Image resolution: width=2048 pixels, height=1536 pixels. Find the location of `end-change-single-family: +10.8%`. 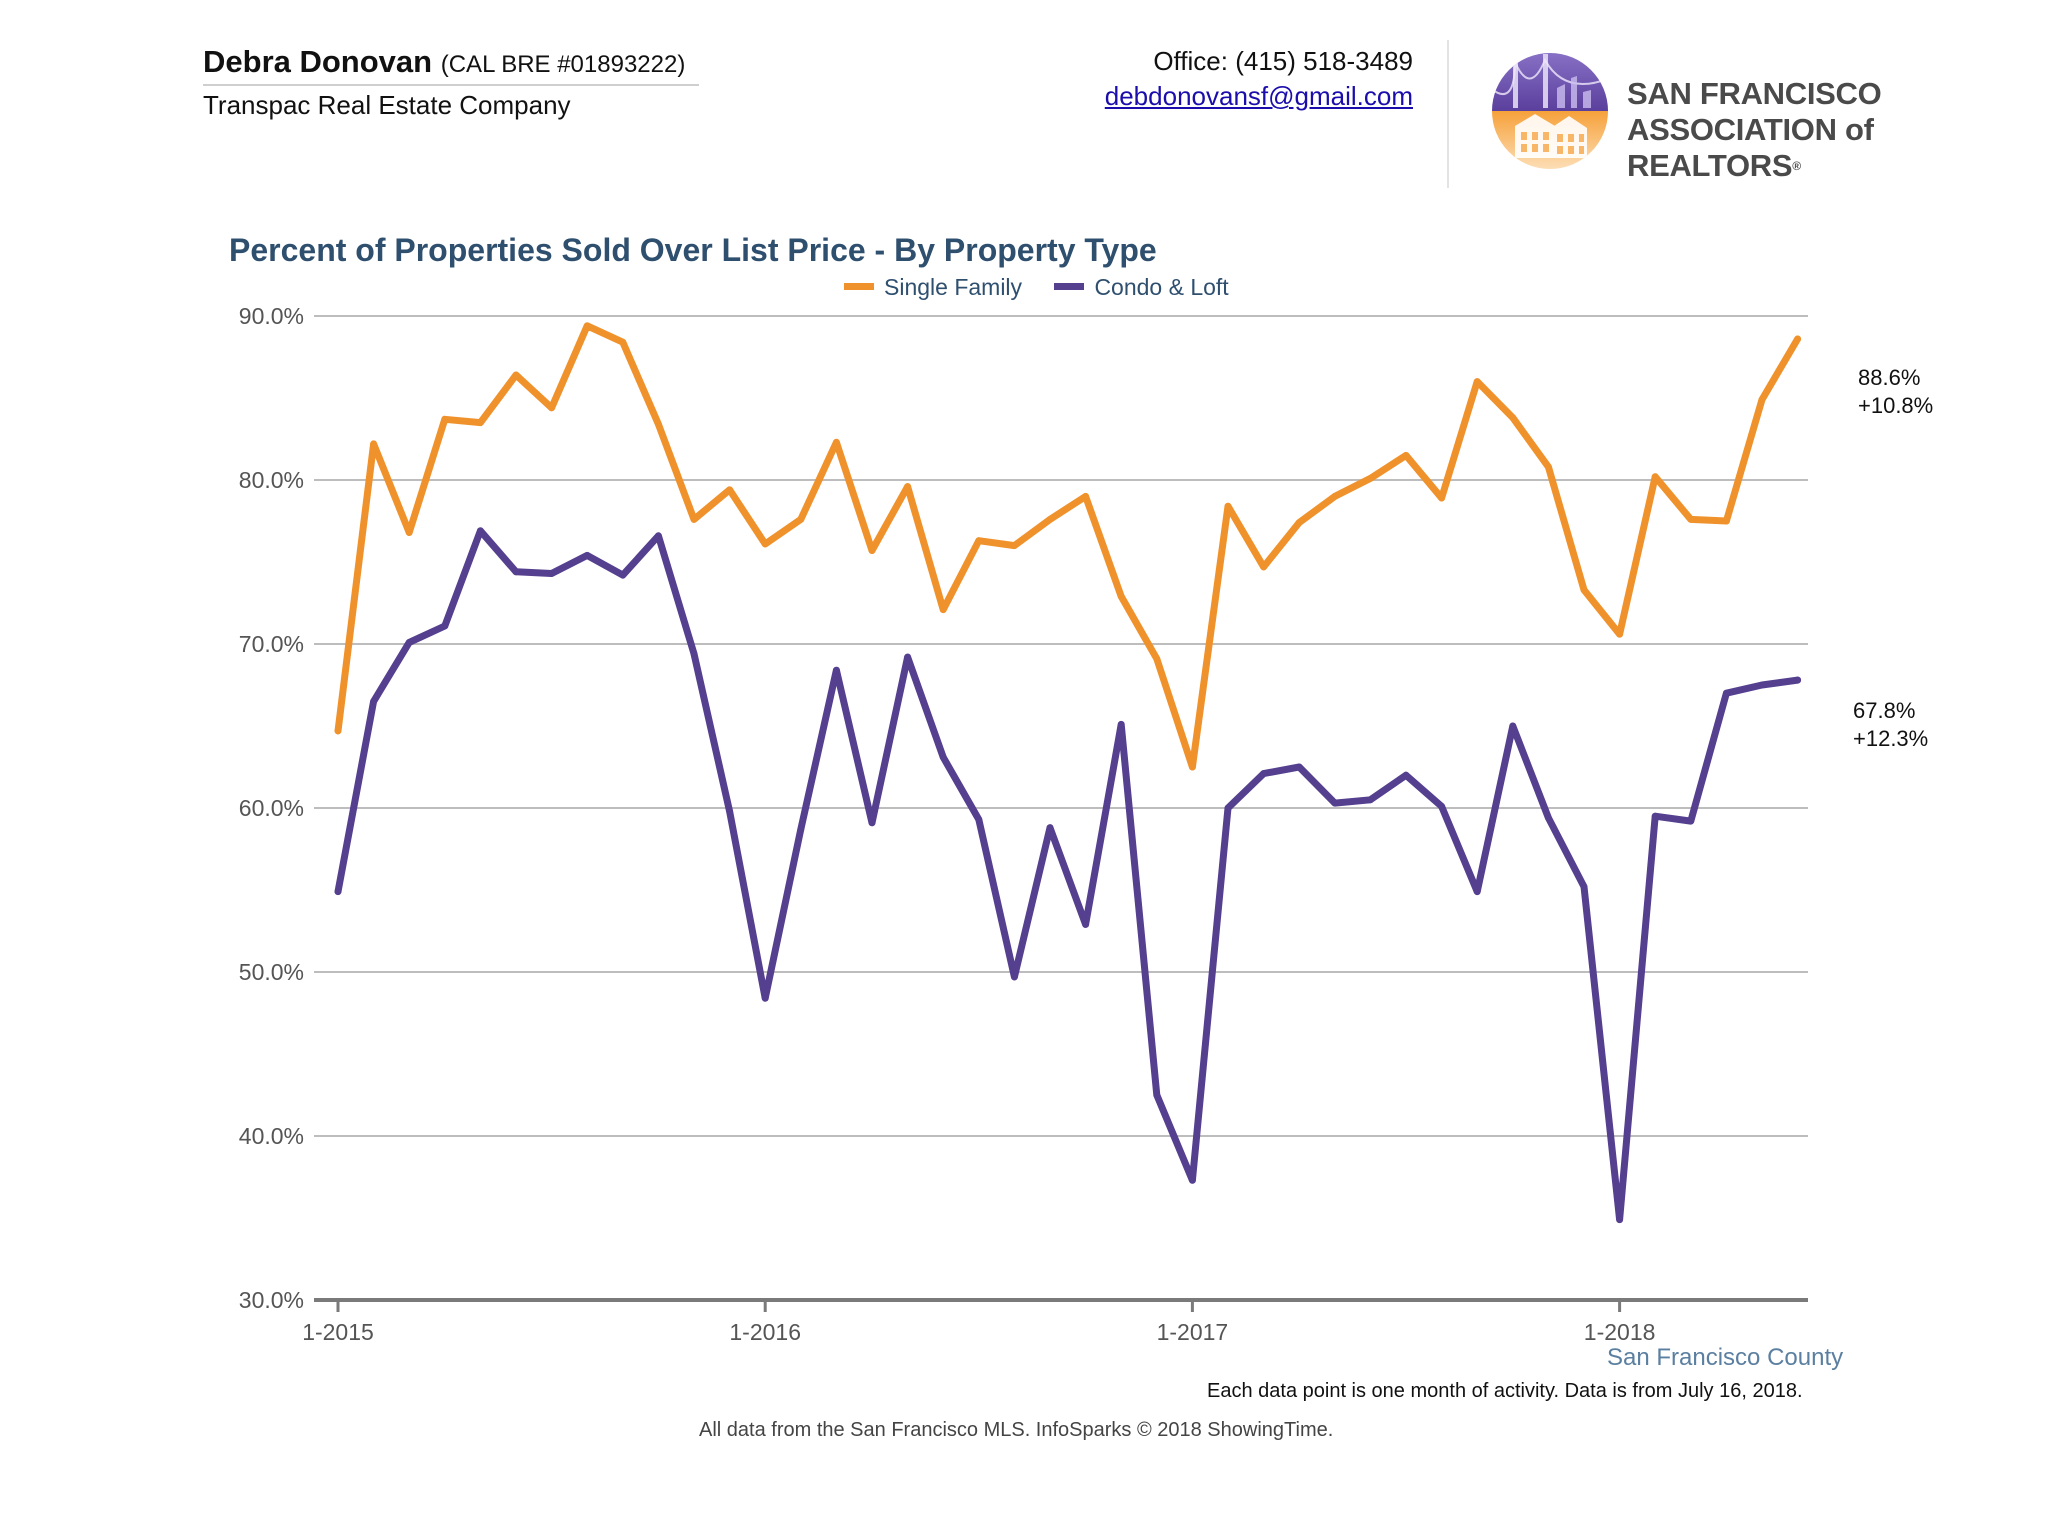

end-change-single-family: +10.8% is located at coordinates (1896, 405).